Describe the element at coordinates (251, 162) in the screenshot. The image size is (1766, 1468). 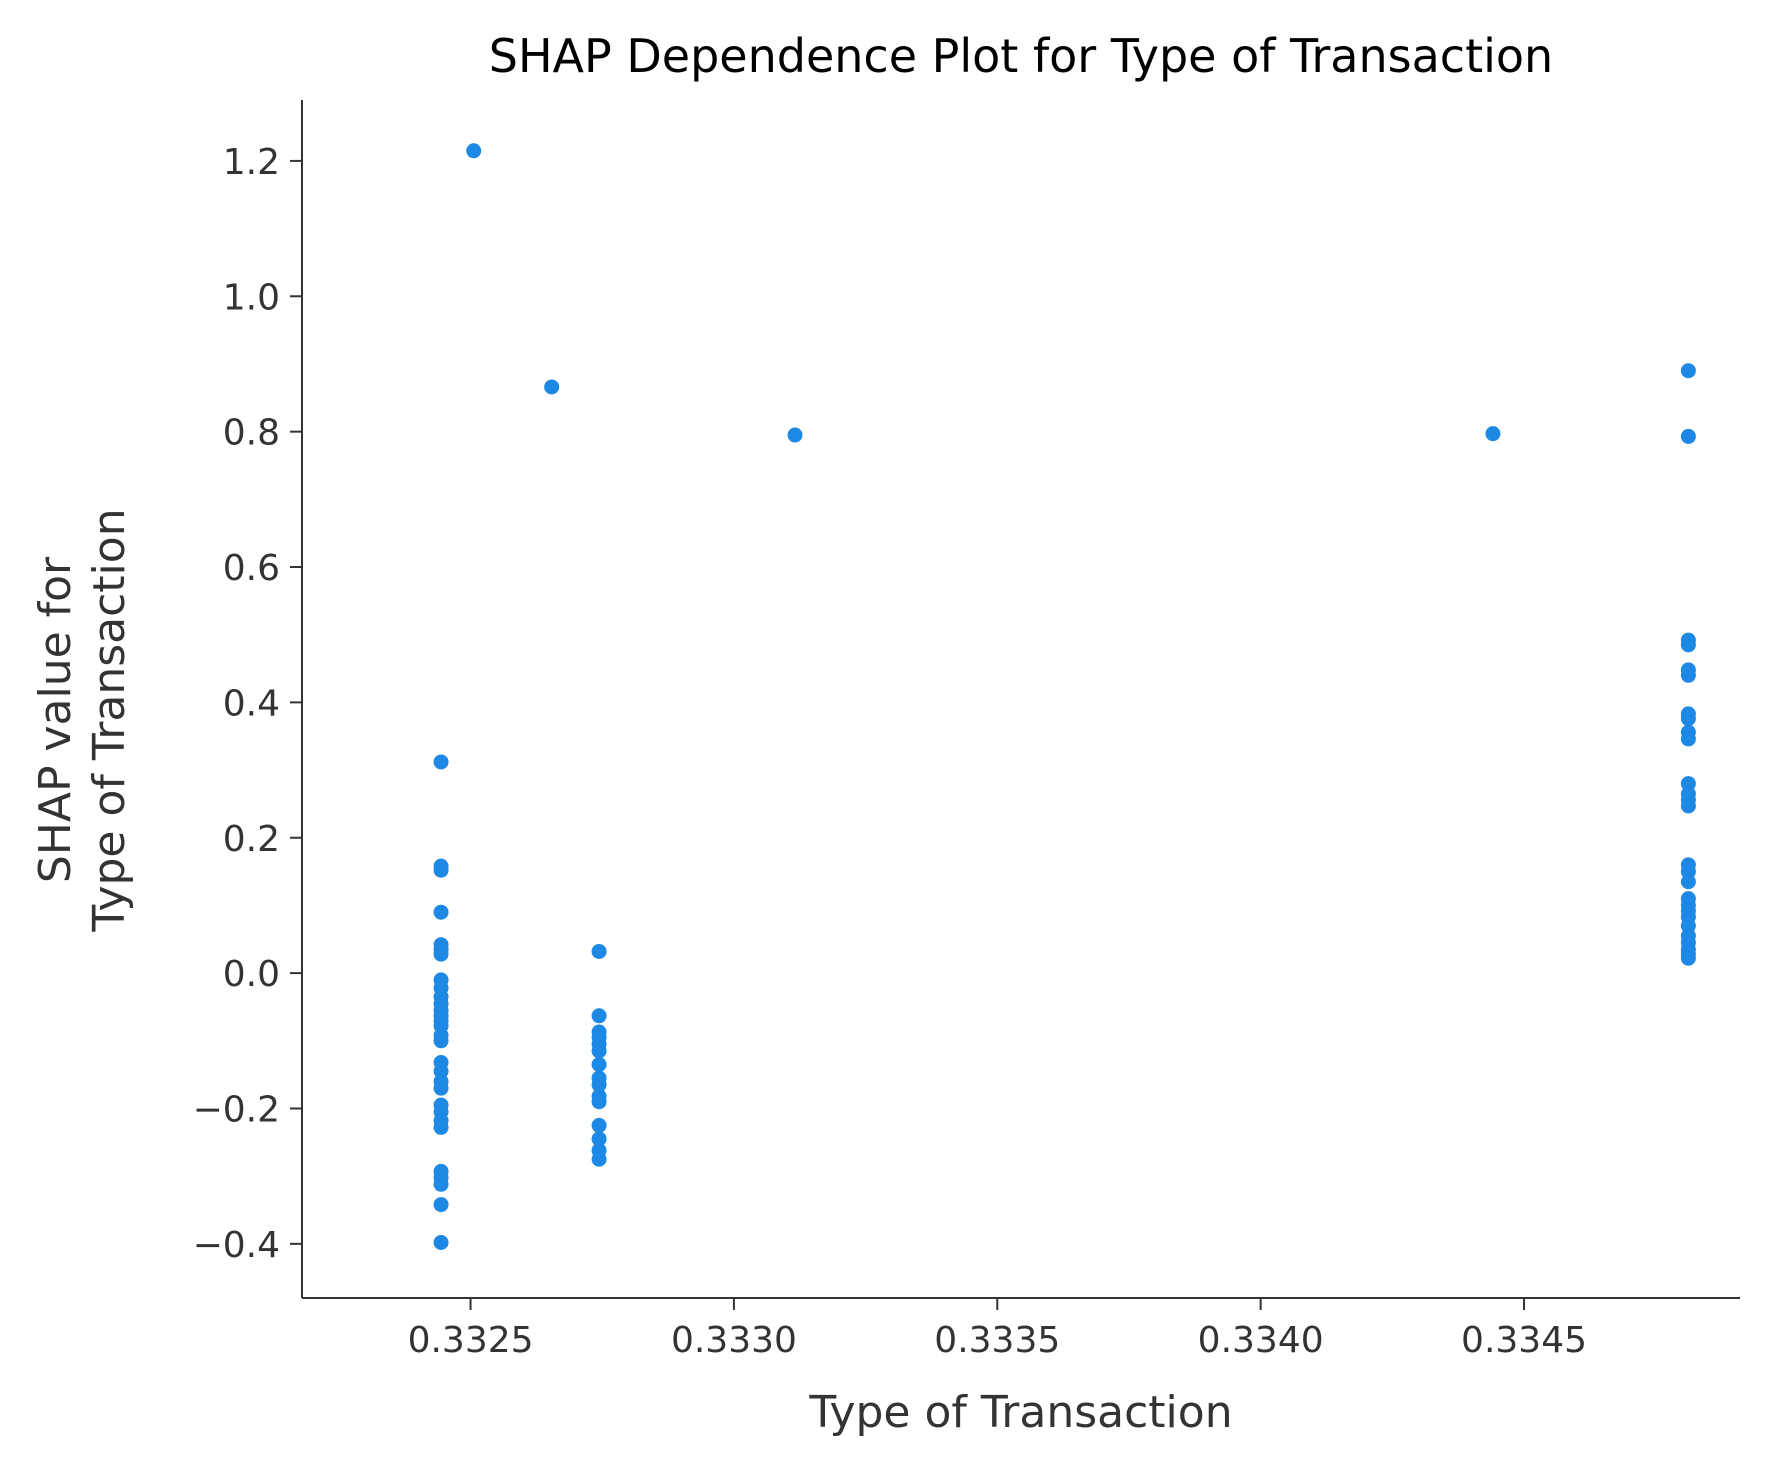
I see `y-tick-label: 1.2` at that location.